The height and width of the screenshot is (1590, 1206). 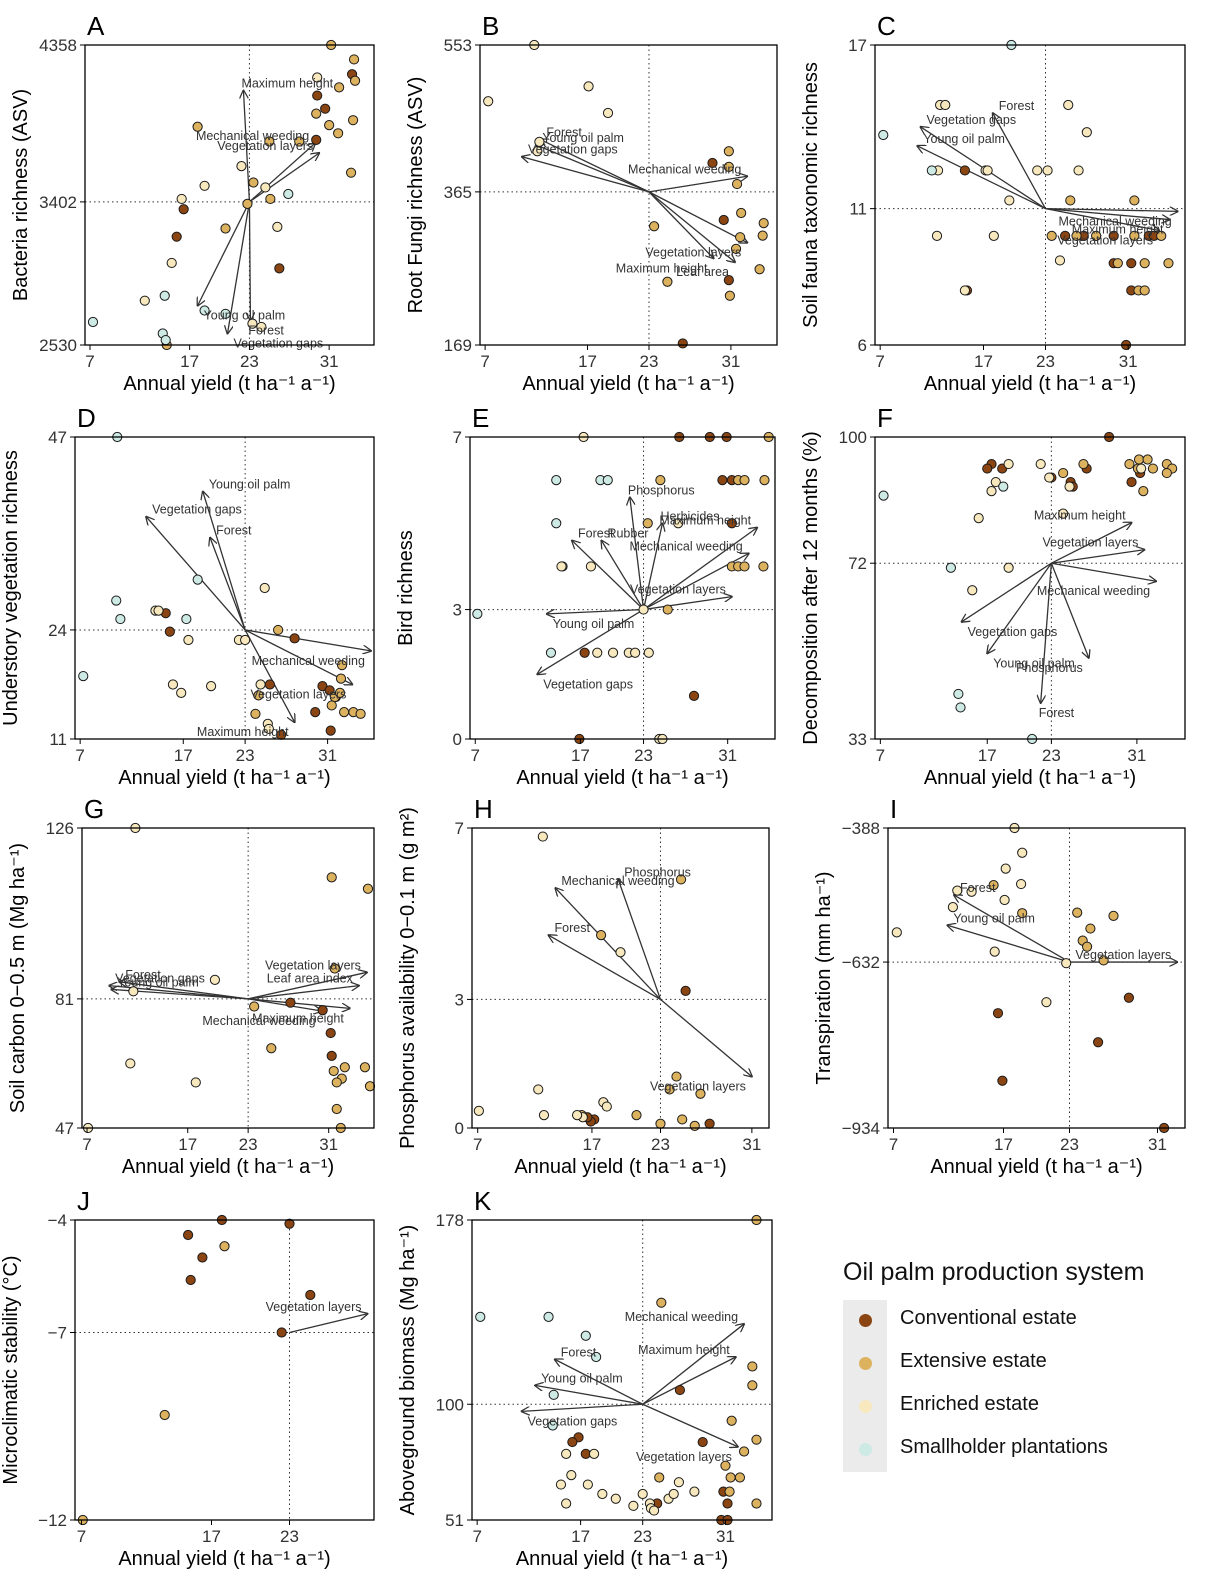 What do you see at coordinates (459, 1128) in the screenshot?
I see `y-tick-label: 0` at bounding box center [459, 1128].